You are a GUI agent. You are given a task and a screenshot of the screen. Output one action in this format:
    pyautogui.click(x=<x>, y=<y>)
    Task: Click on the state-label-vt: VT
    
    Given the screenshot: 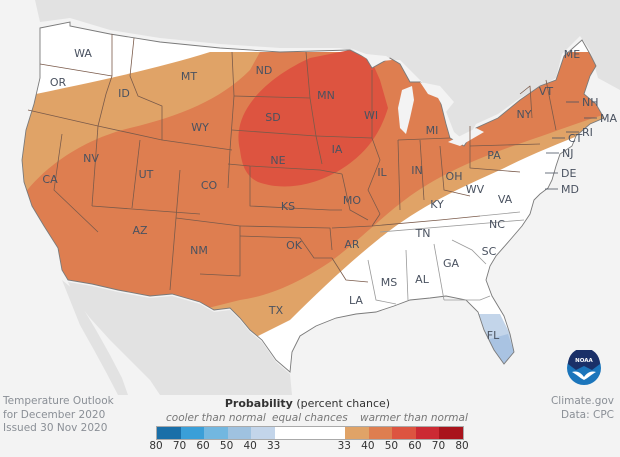 What is the action you would take?
    pyautogui.click(x=546, y=91)
    